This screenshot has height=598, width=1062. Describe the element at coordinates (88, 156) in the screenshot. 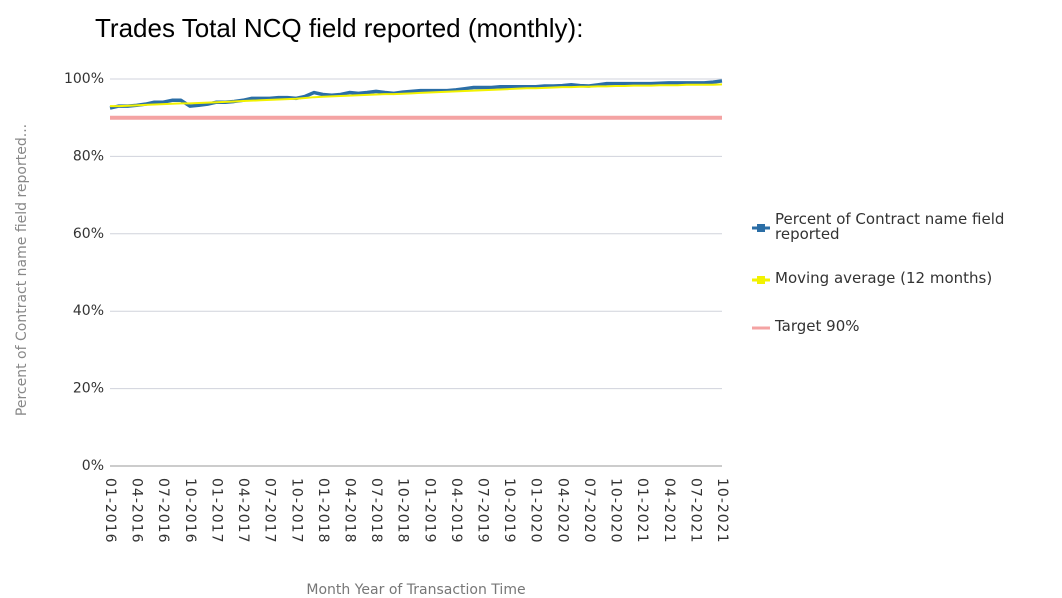

I see `y-tick-label: 80%` at that location.